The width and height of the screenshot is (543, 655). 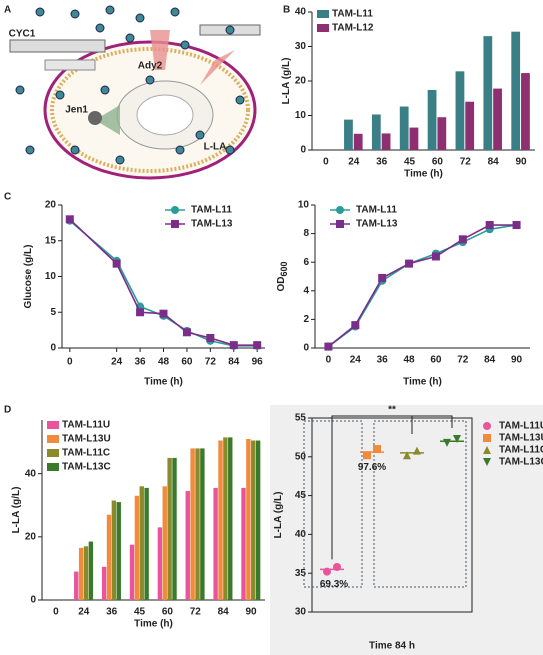 I want to click on x-tick-label: 36, so click(x=141, y=362).